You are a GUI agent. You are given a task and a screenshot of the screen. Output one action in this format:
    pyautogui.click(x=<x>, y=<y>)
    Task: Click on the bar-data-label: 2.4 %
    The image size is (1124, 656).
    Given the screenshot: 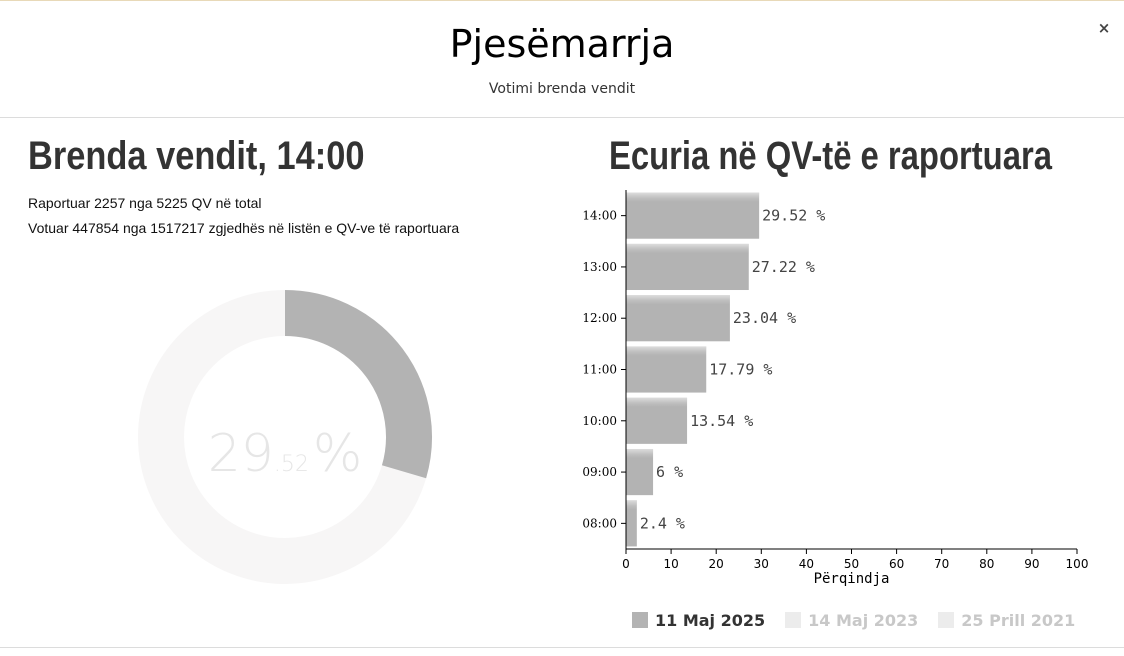 What is the action you would take?
    pyautogui.click(x=662, y=523)
    